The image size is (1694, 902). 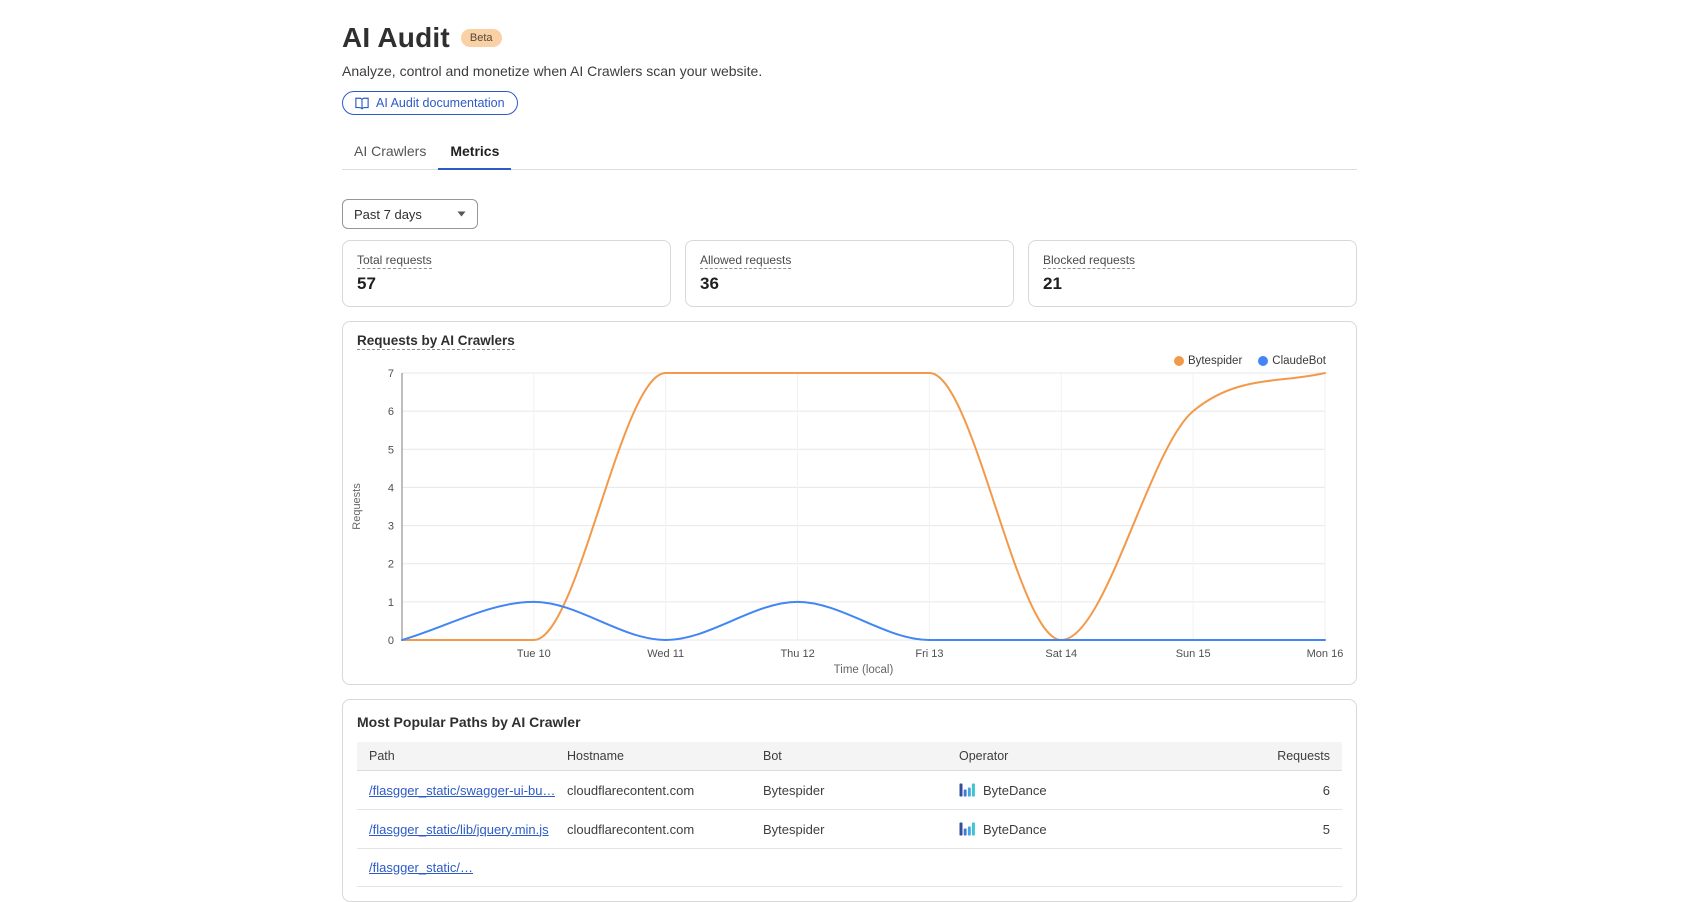 I want to click on column-header-bot: Bot, so click(x=849, y=756).